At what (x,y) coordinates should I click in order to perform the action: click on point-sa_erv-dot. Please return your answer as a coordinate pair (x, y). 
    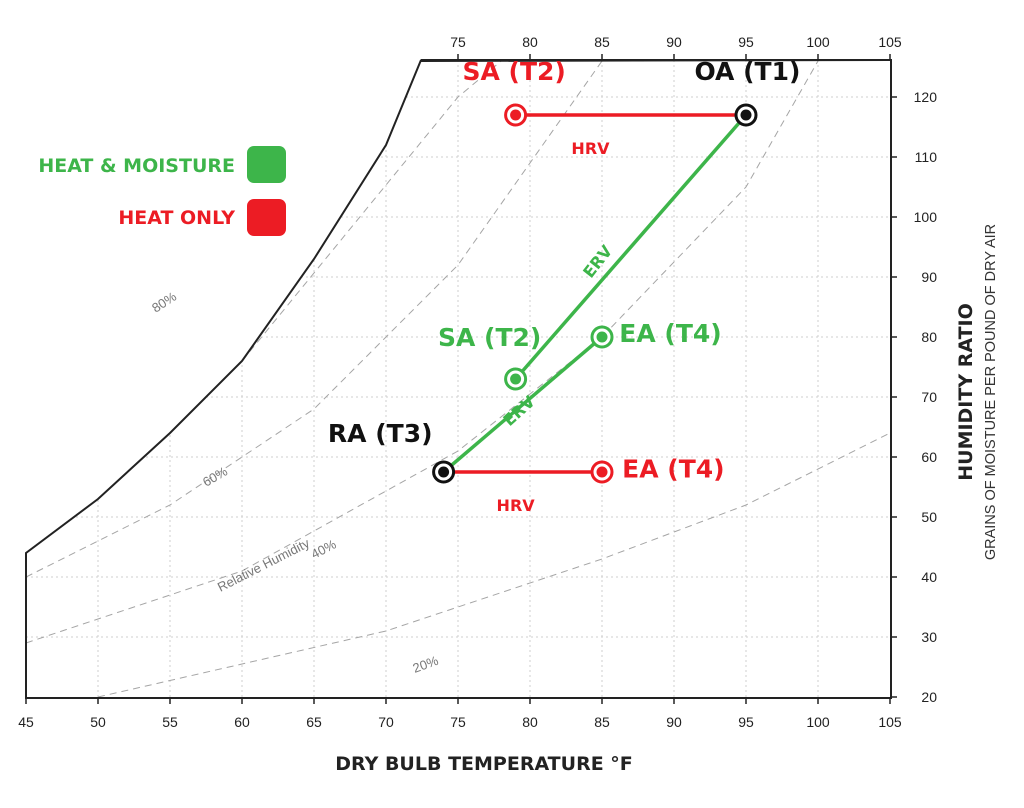
    Looking at the image, I should click on (516, 379).